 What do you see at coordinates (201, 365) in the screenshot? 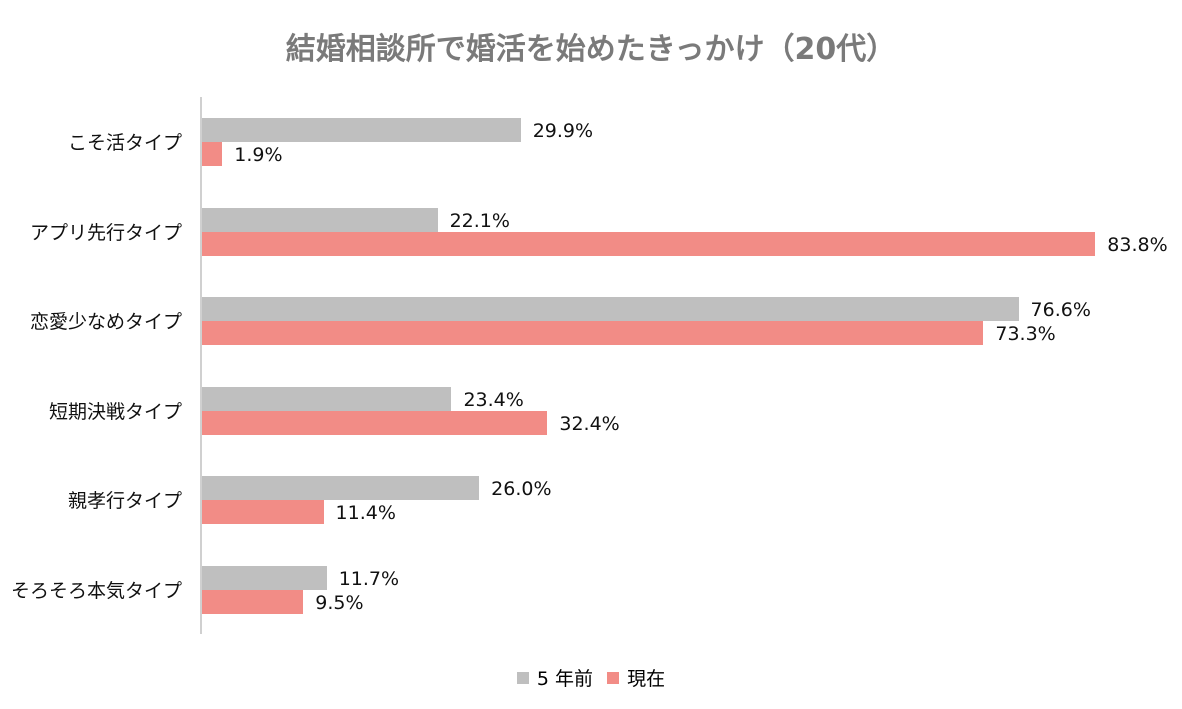
I see `y-axis-line` at bounding box center [201, 365].